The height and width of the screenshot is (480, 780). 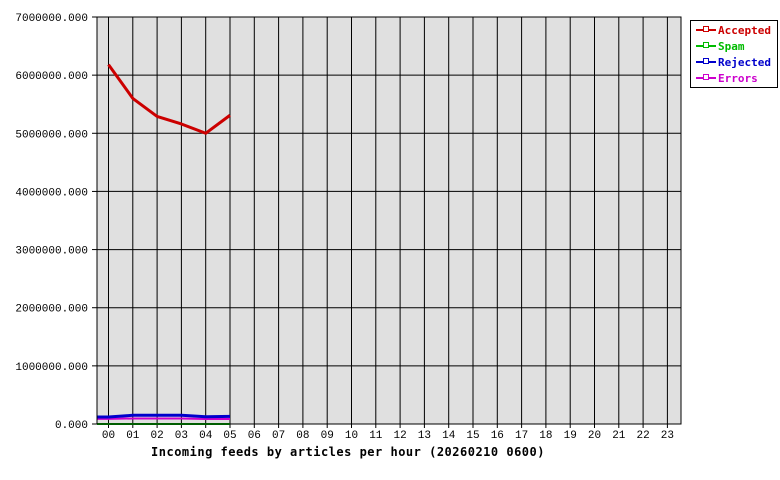 I want to click on x-tick-label: 00, so click(x=108, y=436).